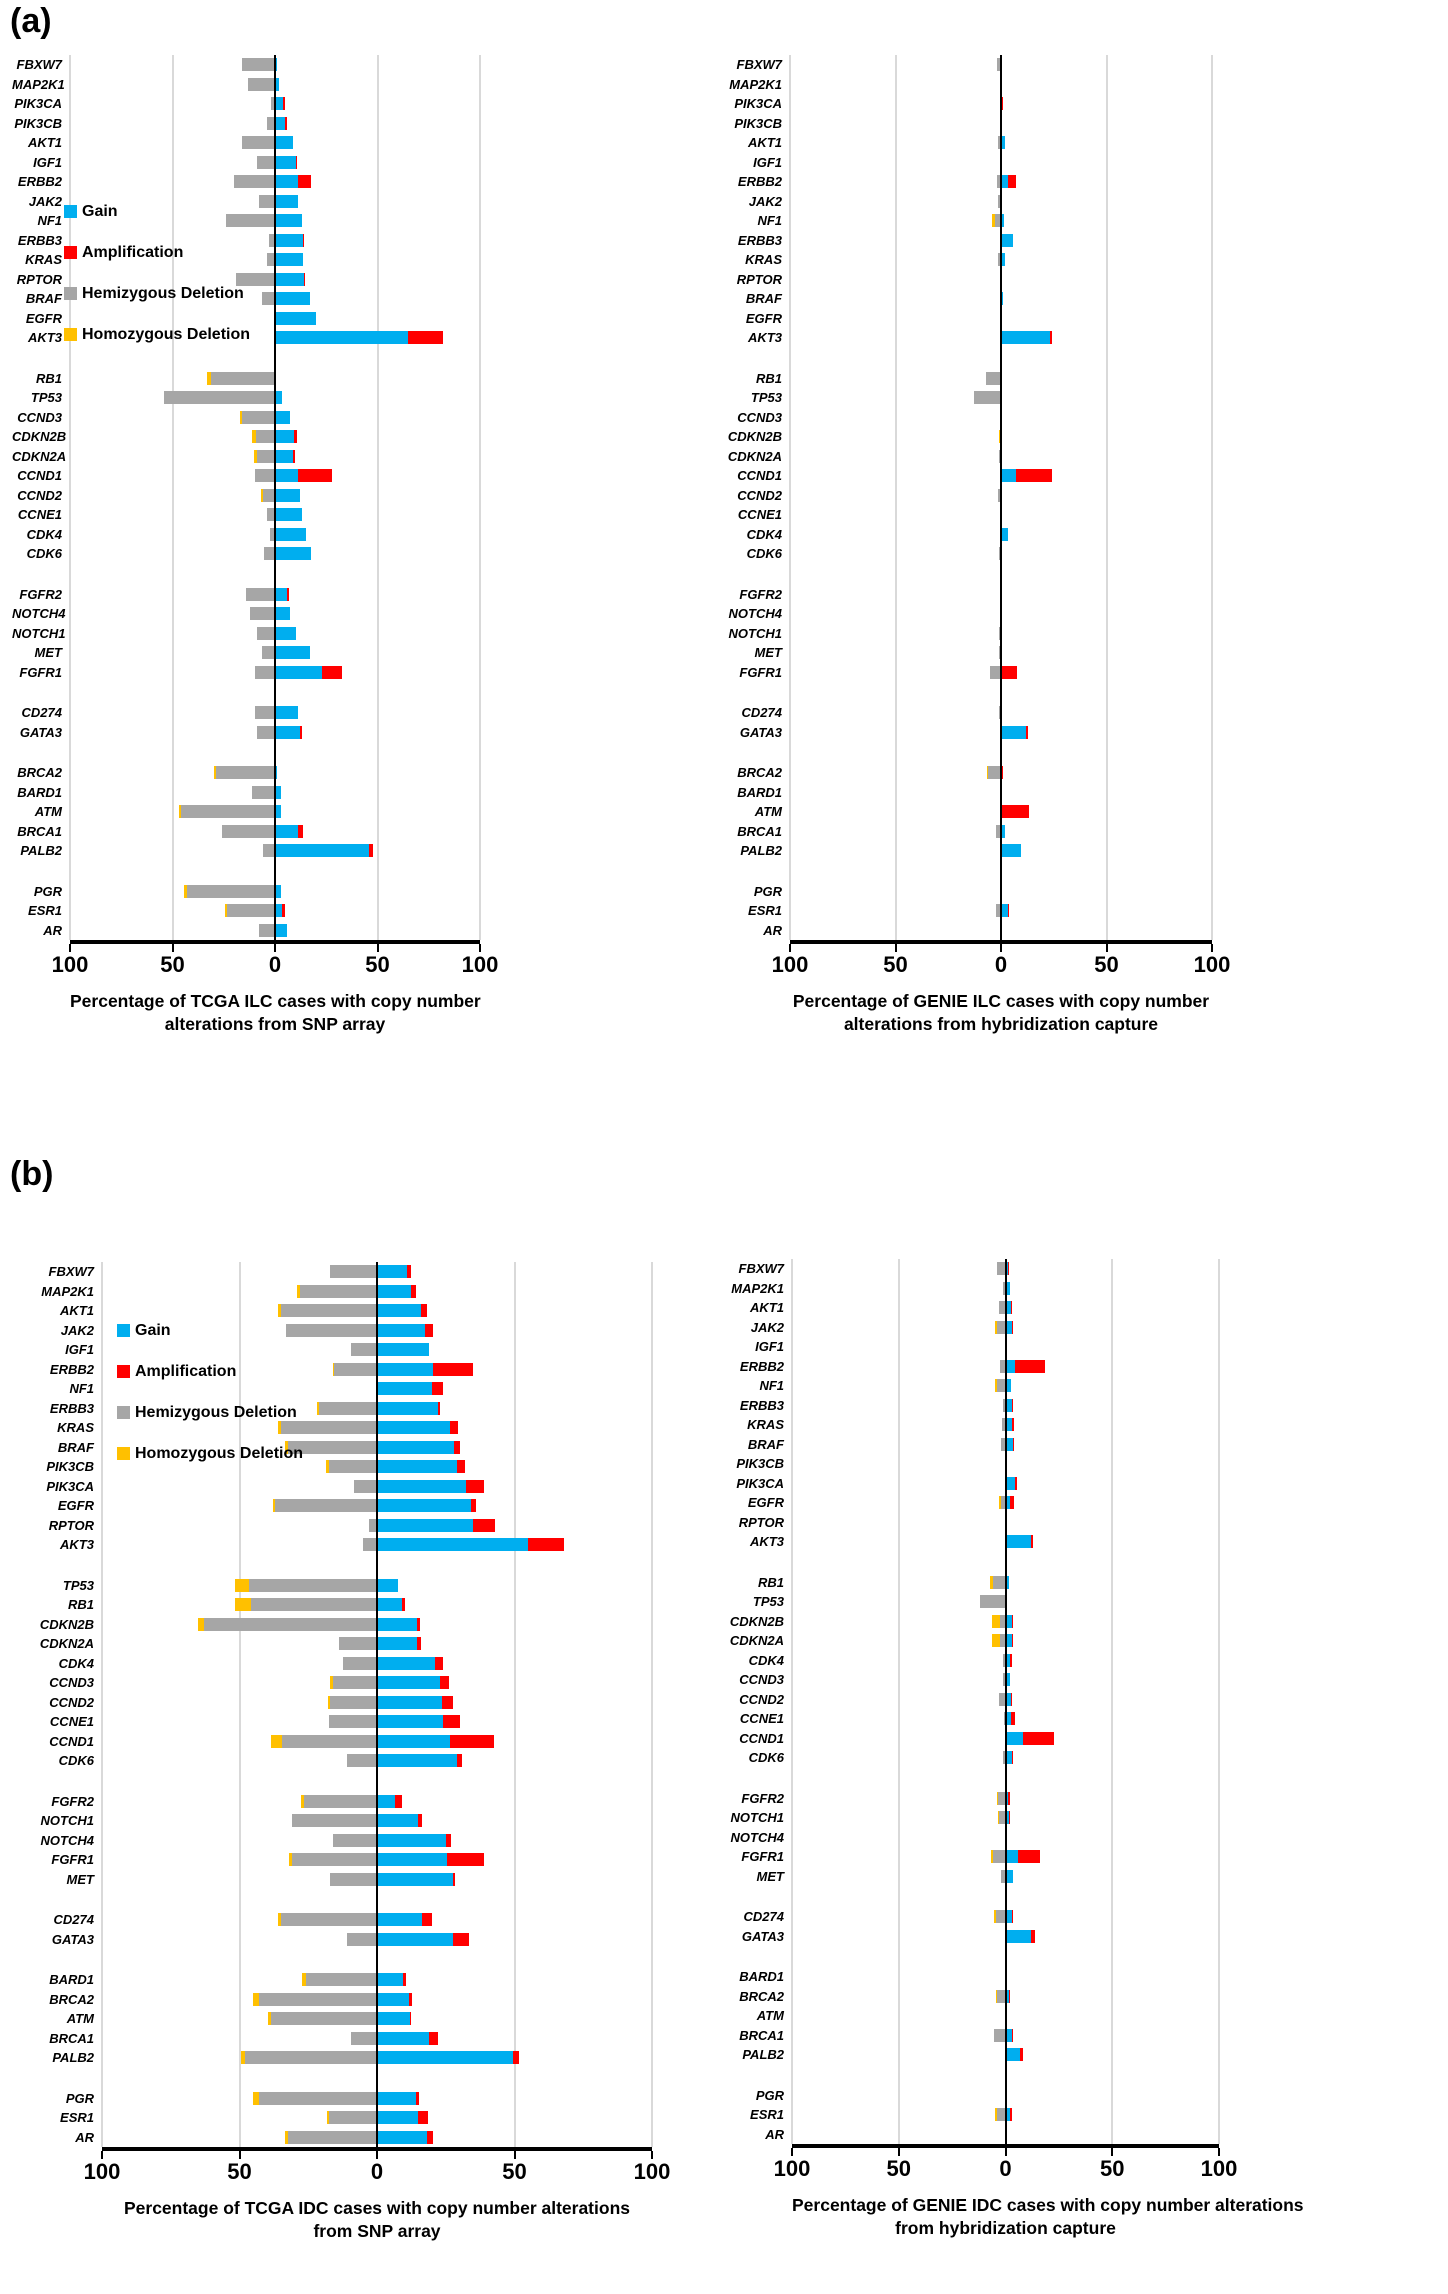 This screenshot has width=1448, height=2294. Describe the element at coordinates (1001, 946) in the screenshot. I see `x-axis-line` at that location.